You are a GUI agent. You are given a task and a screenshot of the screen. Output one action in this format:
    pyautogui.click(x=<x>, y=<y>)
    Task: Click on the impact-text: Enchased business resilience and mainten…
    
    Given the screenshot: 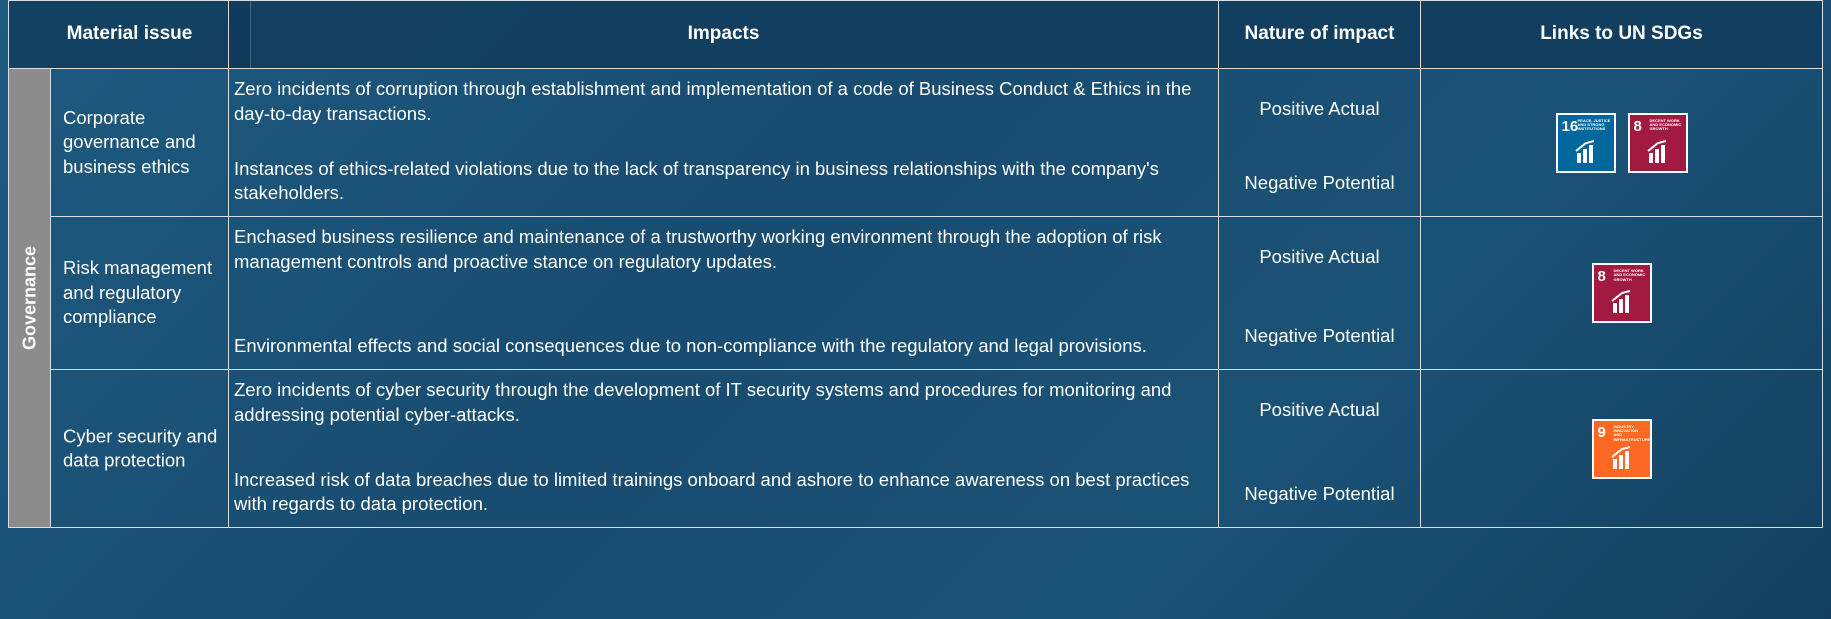 What is the action you would take?
    pyautogui.click(x=698, y=249)
    